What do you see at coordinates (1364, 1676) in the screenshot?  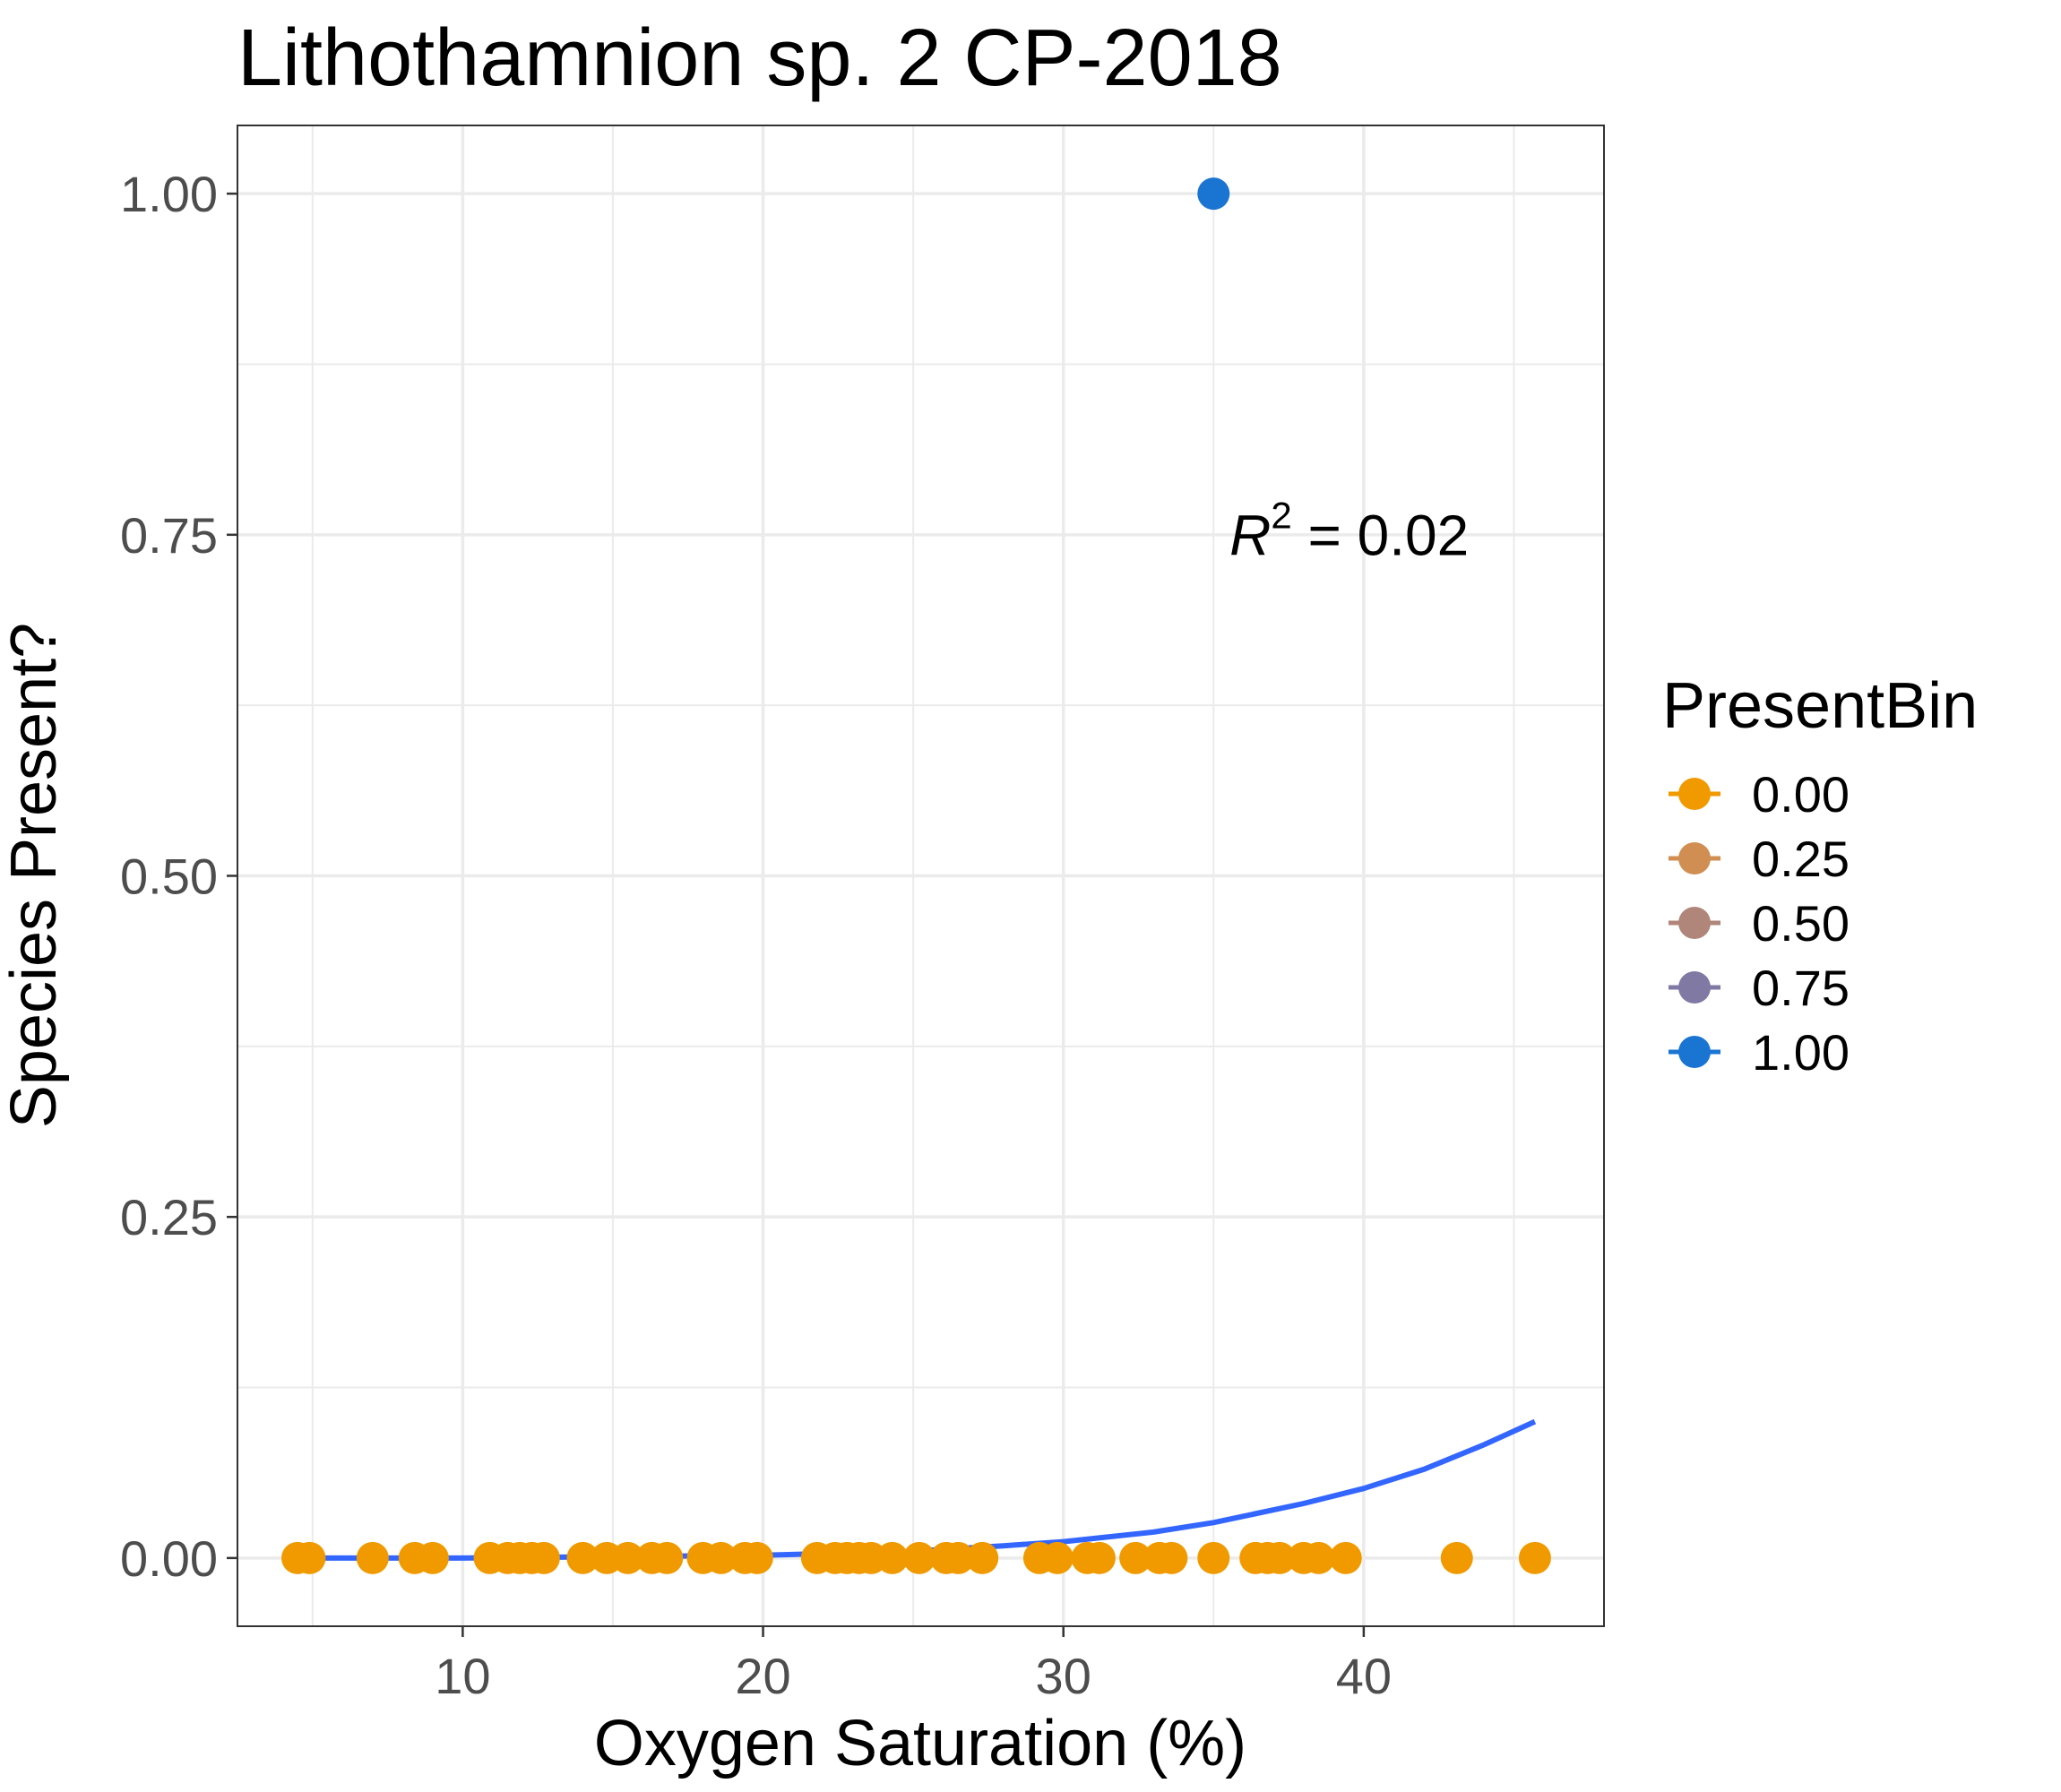 I see `x-tick-label-3: 40` at bounding box center [1364, 1676].